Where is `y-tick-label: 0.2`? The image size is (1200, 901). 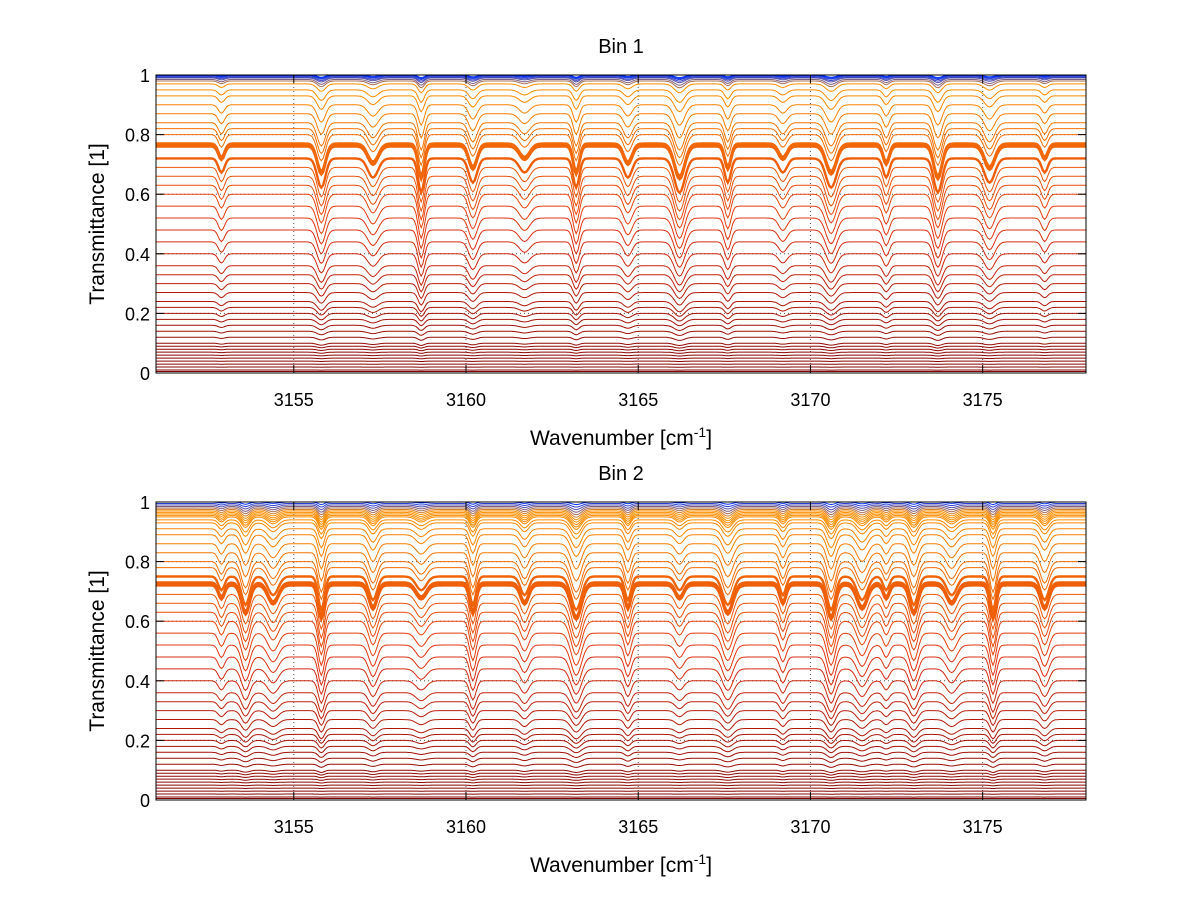 y-tick-label: 0.2 is located at coordinates (137, 741).